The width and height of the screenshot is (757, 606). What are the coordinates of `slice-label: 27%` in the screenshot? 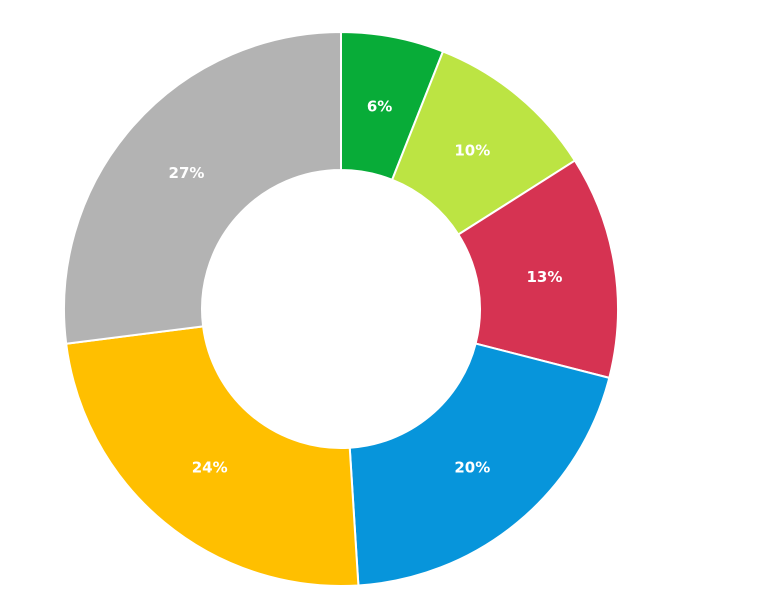 It's located at (187, 173).